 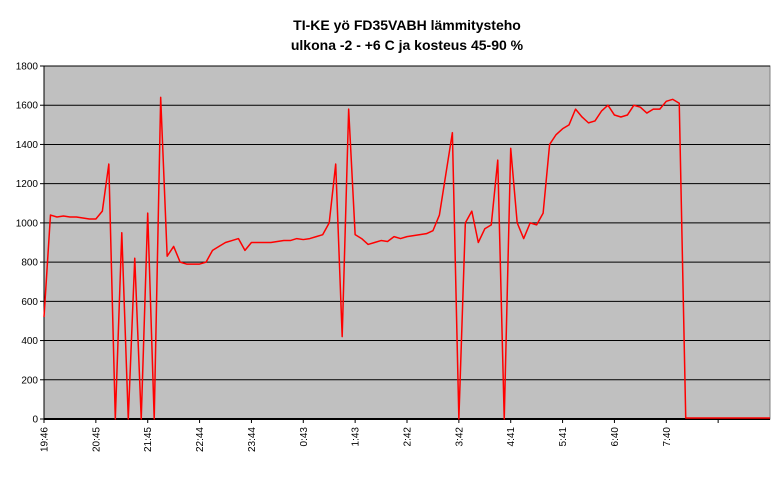 I want to click on x-tick-label: 6:40, so click(x=615, y=437).